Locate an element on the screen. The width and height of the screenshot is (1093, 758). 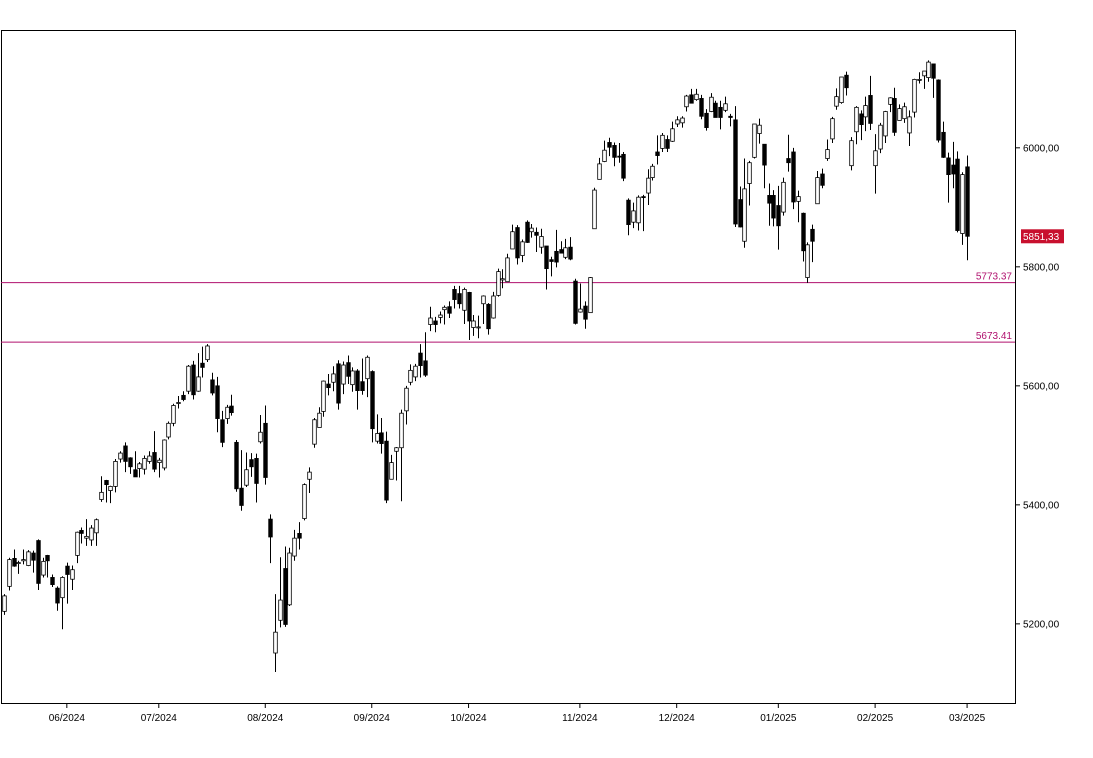
x-tick-label: 07/2024 is located at coordinates (159, 718).